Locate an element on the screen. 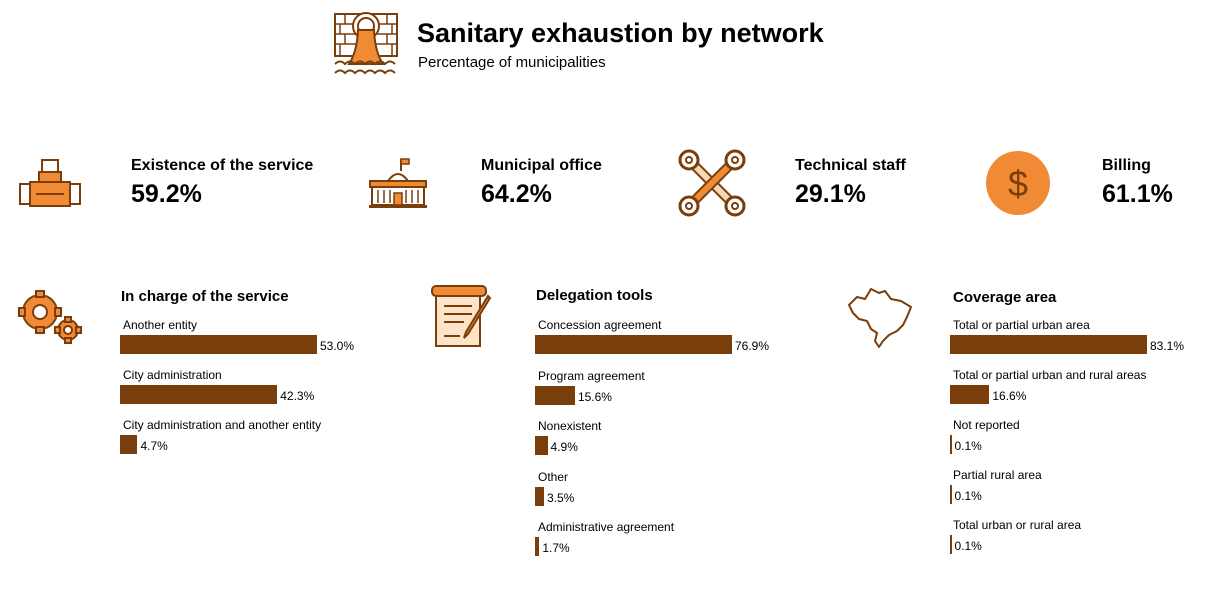 The height and width of the screenshot is (601, 1207). kpi-value-staff: 29.1% is located at coordinates (830, 194).